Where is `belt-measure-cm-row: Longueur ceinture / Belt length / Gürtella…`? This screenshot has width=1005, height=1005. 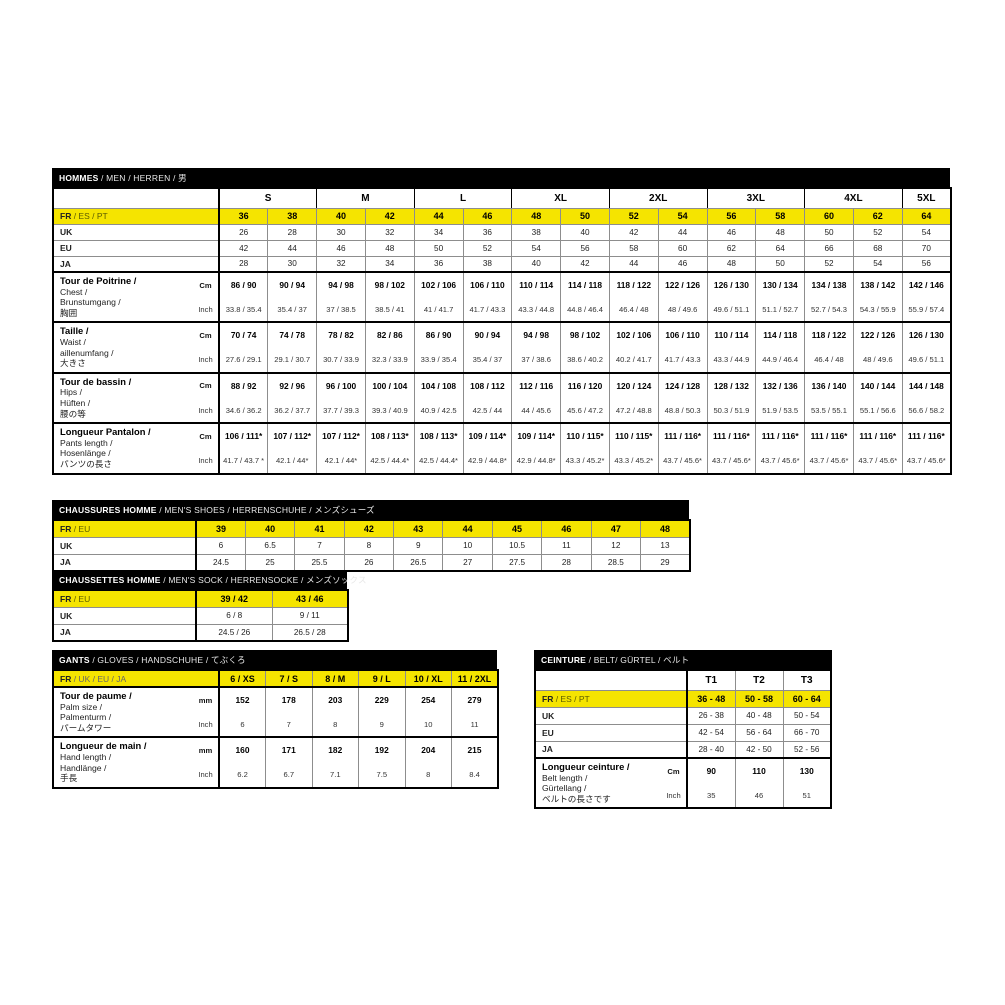
belt-measure-cm-row: Longueur ceinture / Belt length / Gürtella… is located at coordinates (683, 783).